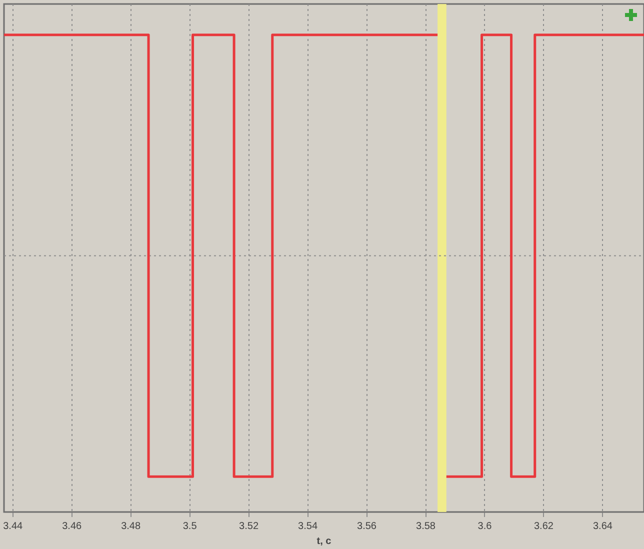  I want to click on x-tick-label: 3.64, so click(602, 526).